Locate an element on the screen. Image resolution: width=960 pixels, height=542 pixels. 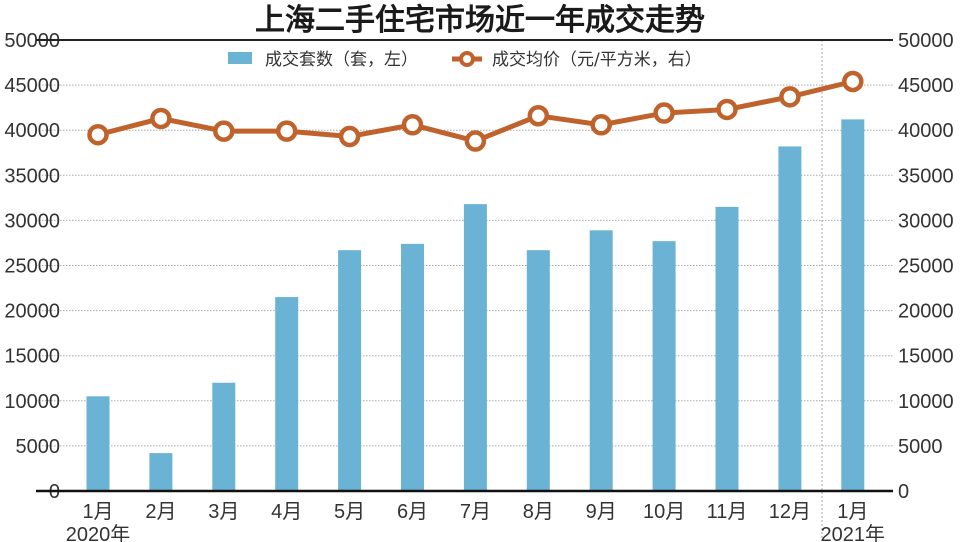
legend-line-marker is located at coordinates (467, 59).